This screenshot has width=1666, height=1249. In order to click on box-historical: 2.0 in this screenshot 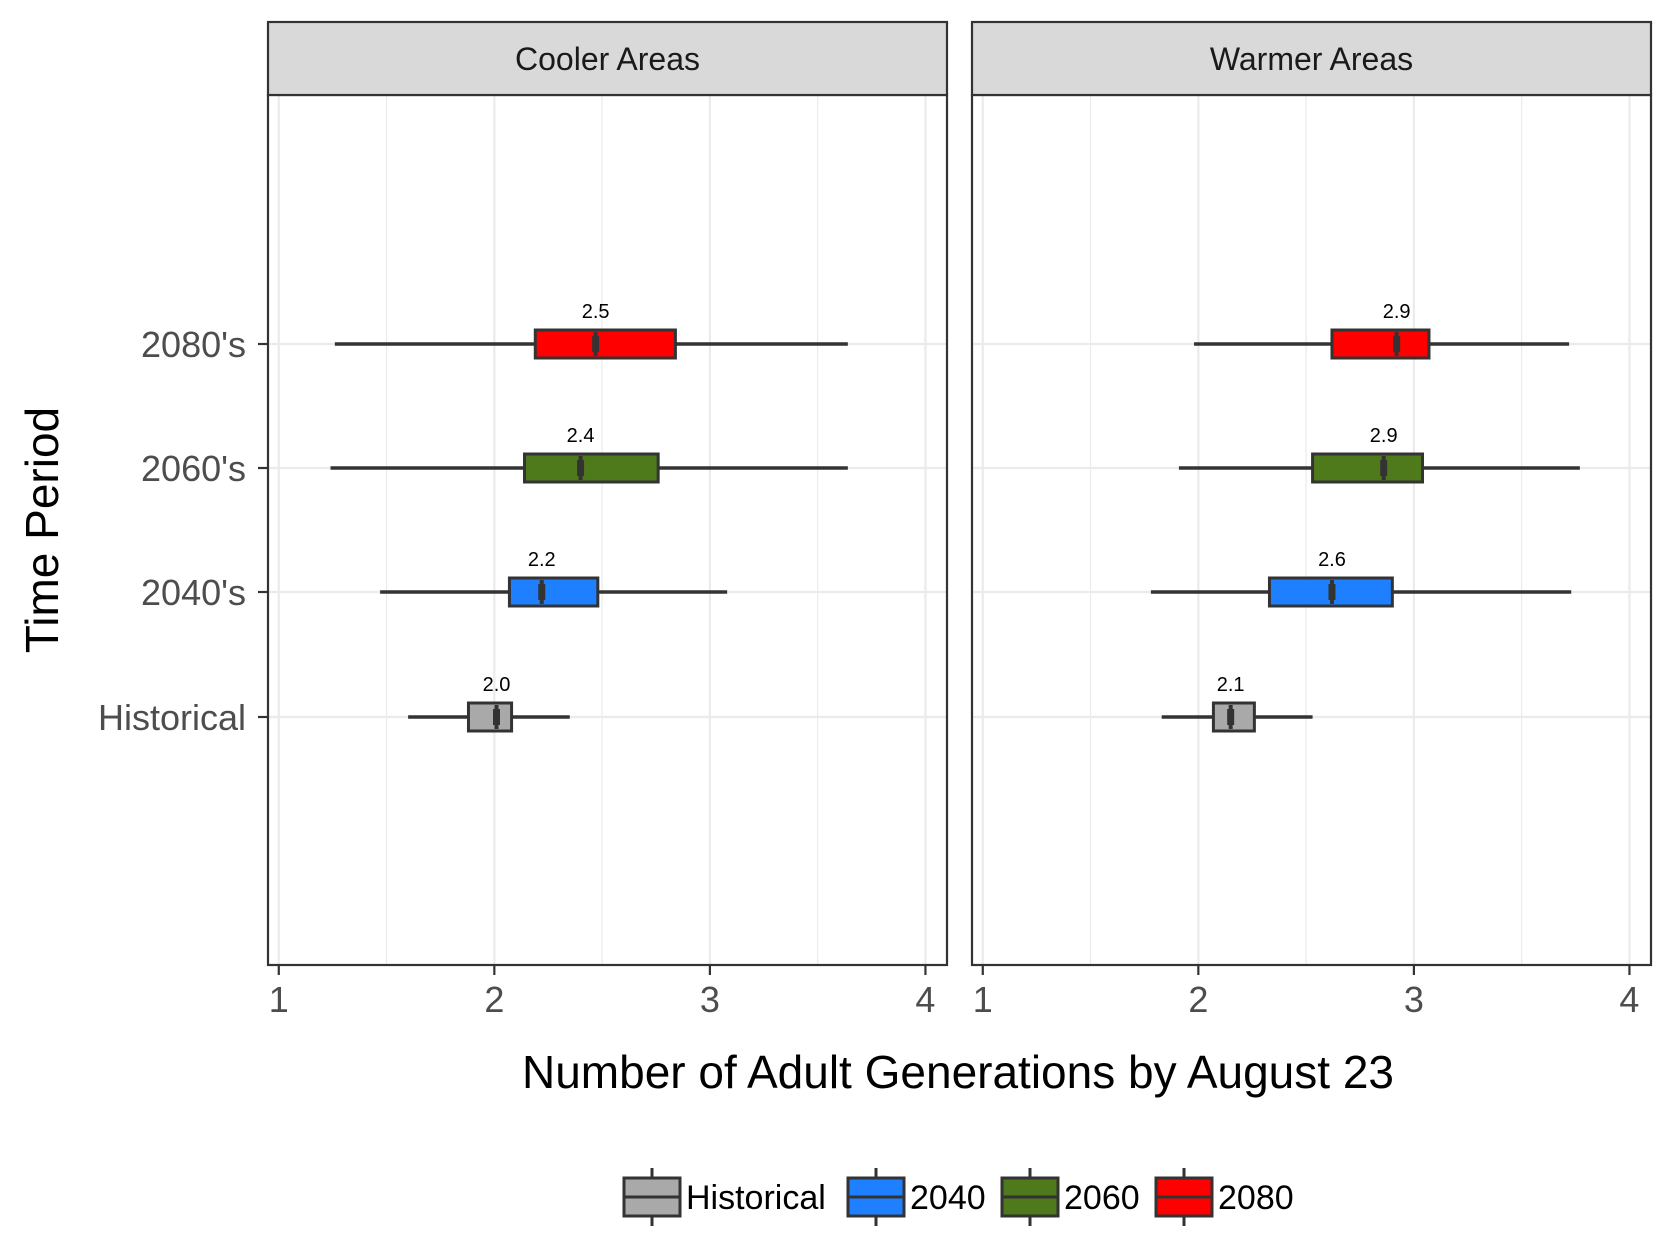, I will do `click(489, 703)`.